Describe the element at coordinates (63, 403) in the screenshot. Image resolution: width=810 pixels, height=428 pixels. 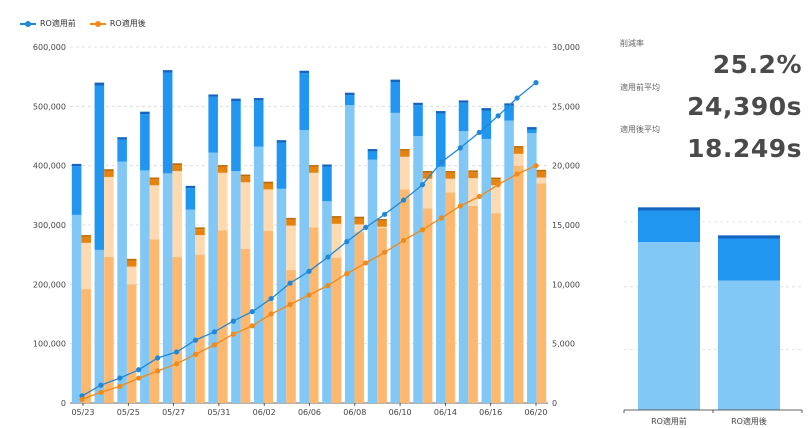
I see `y-left-tick-label: 0` at that location.